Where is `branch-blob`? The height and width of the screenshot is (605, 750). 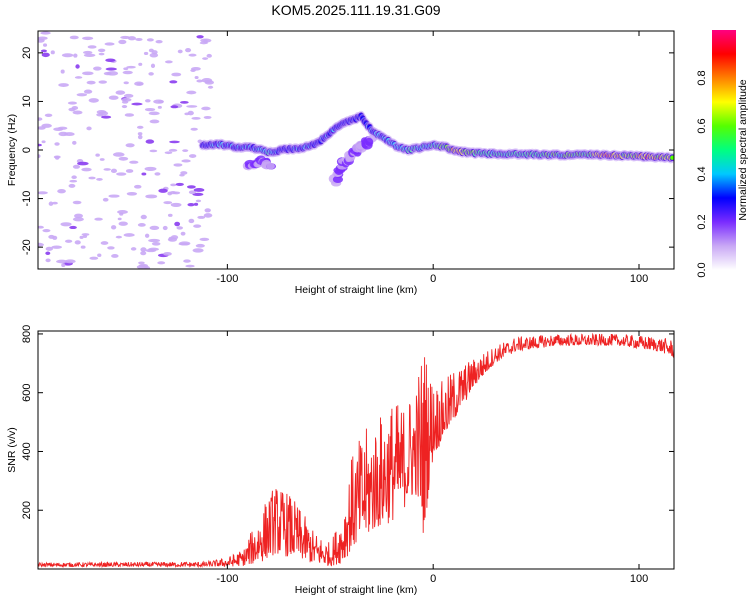
branch-blob is located at coordinates (369, 141).